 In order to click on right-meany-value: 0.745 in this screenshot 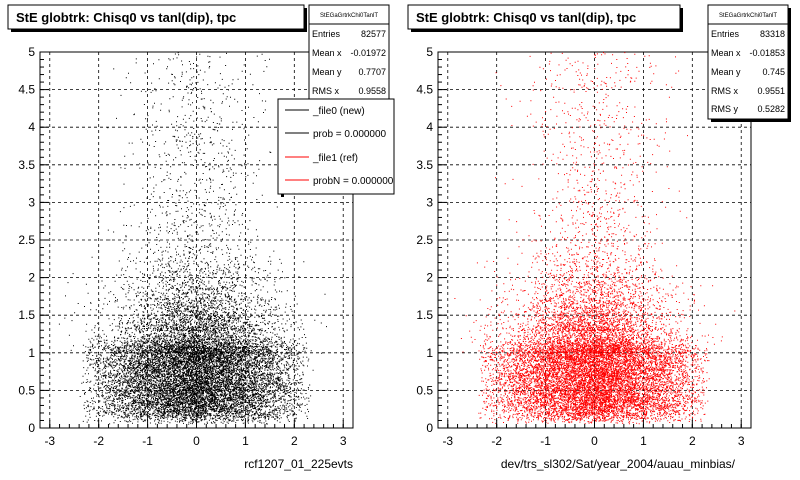, I will do `click(773, 72)`.